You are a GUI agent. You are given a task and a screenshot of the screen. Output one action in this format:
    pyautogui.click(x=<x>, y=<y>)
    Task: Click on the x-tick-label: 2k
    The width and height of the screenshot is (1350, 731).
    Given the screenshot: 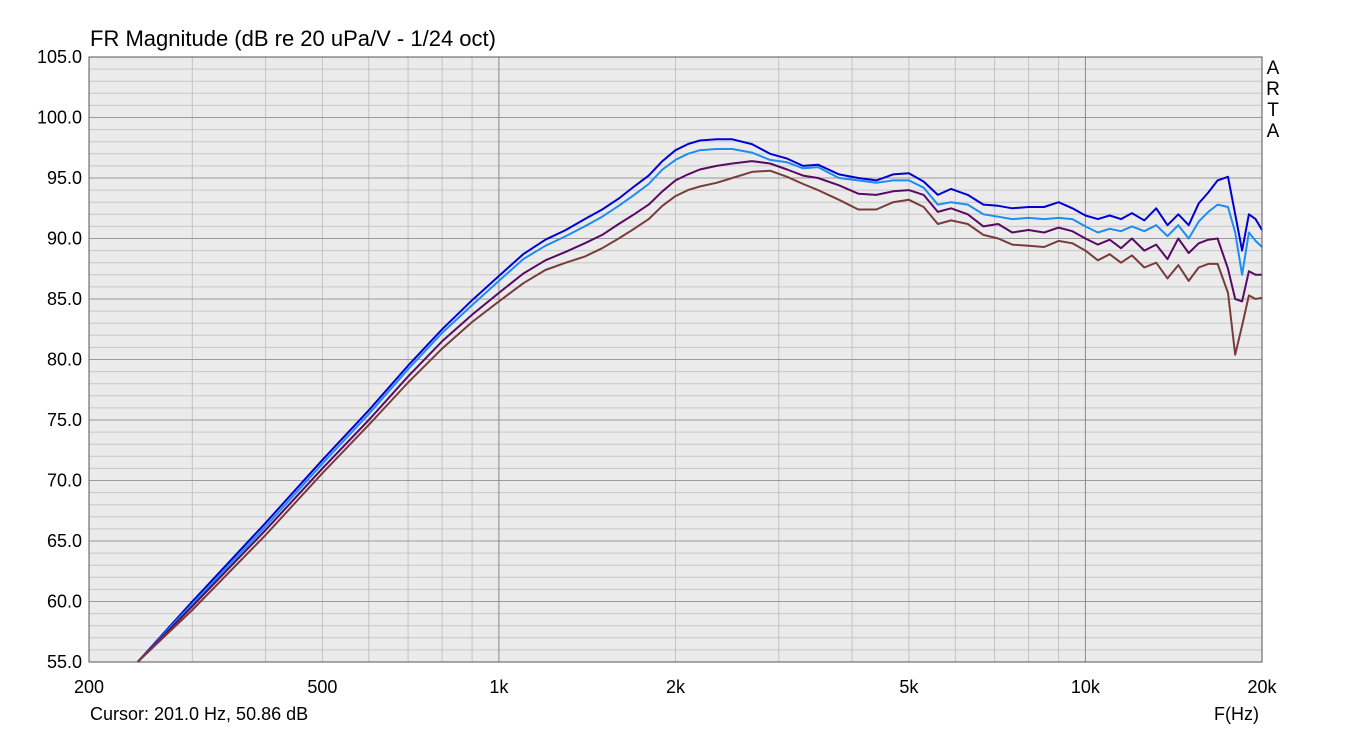 What is the action you would take?
    pyautogui.click(x=676, y=687)
    